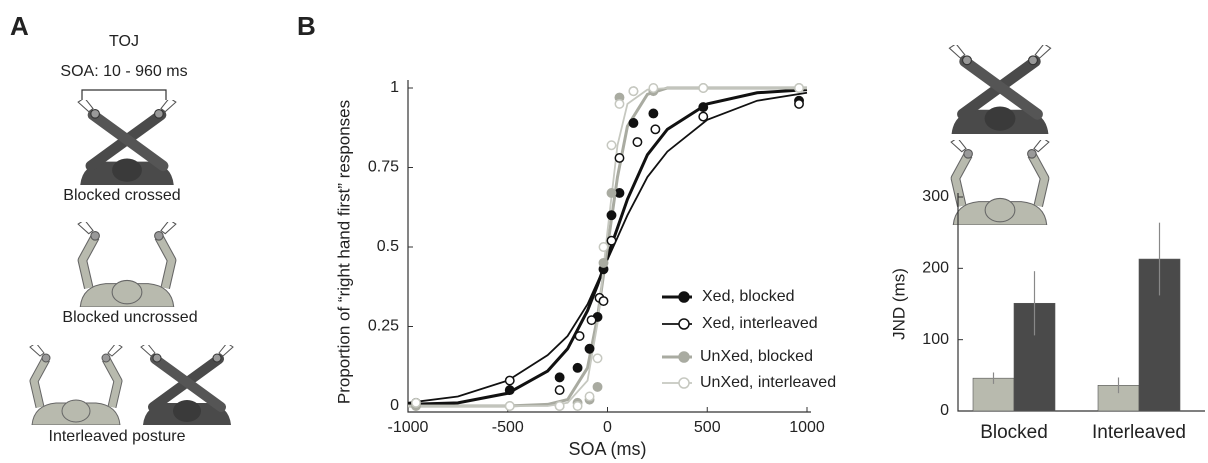 The height and width of the screenshot is (463, 1208). I want to click on panel-title: TOJ, so click(124, 41).